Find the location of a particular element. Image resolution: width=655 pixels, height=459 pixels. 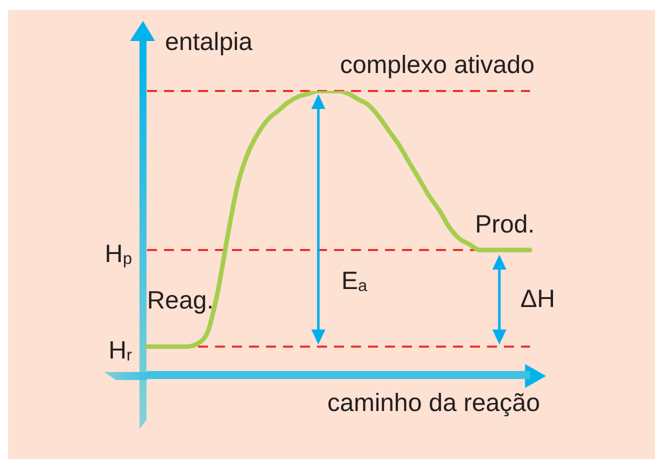

annotation: ΔH is located at coordinates (538, 299).